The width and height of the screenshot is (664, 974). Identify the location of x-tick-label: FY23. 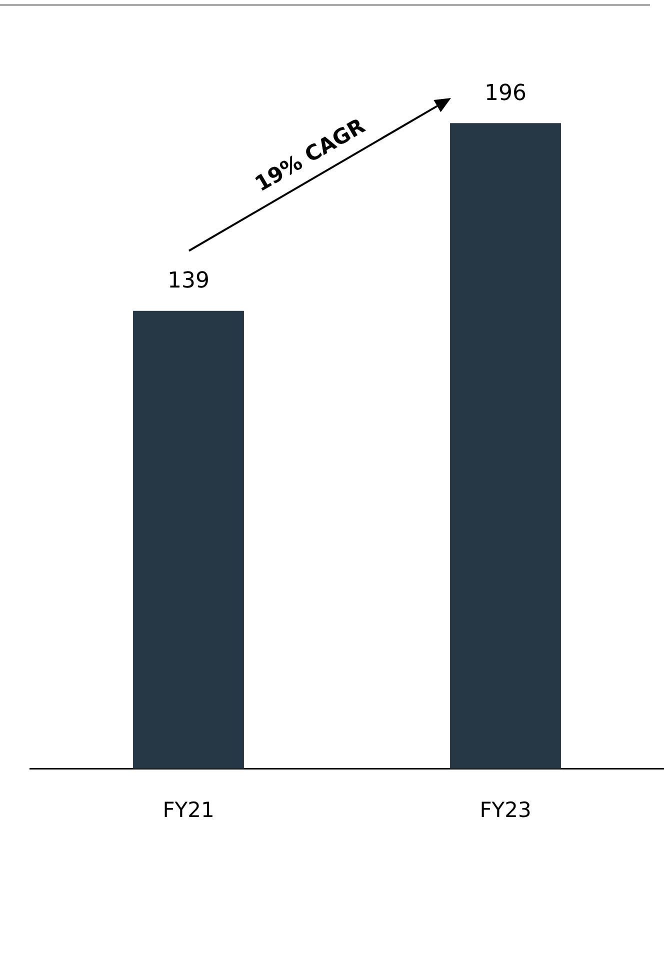
(506, 810).